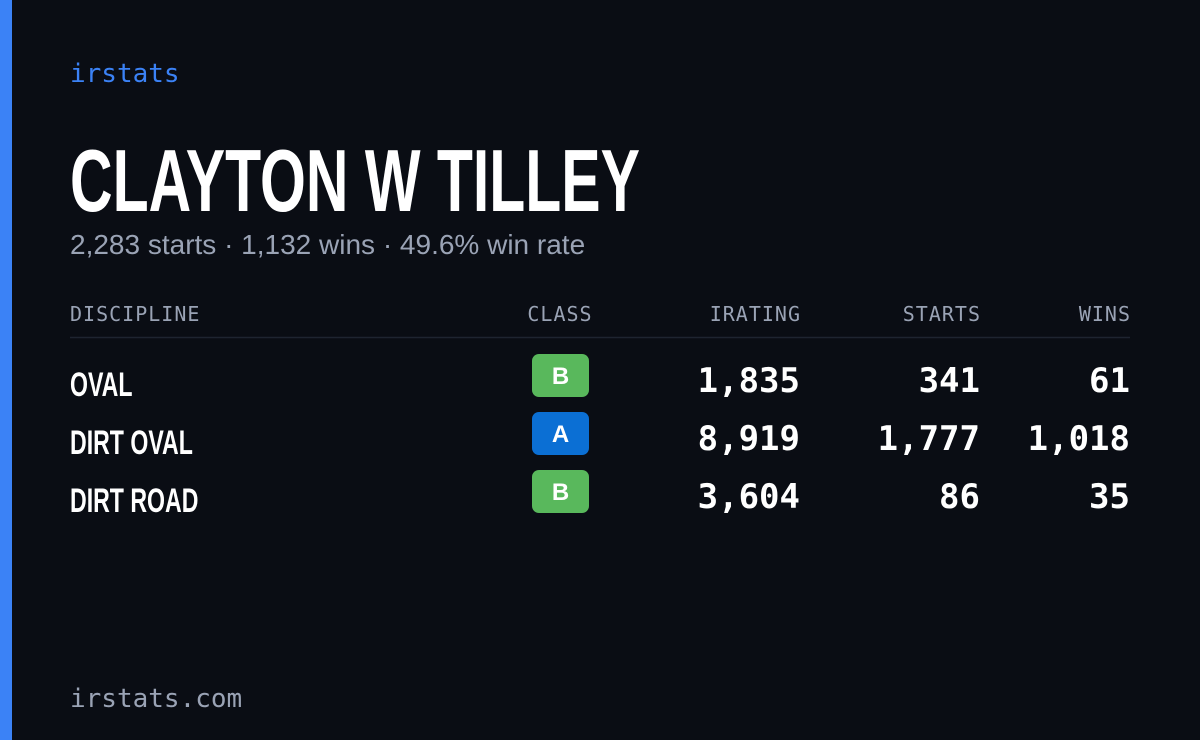  What do you see at coordinates (6, 370) in the screenshot?
I see `accent-bar` at bounding box center [6, 370].